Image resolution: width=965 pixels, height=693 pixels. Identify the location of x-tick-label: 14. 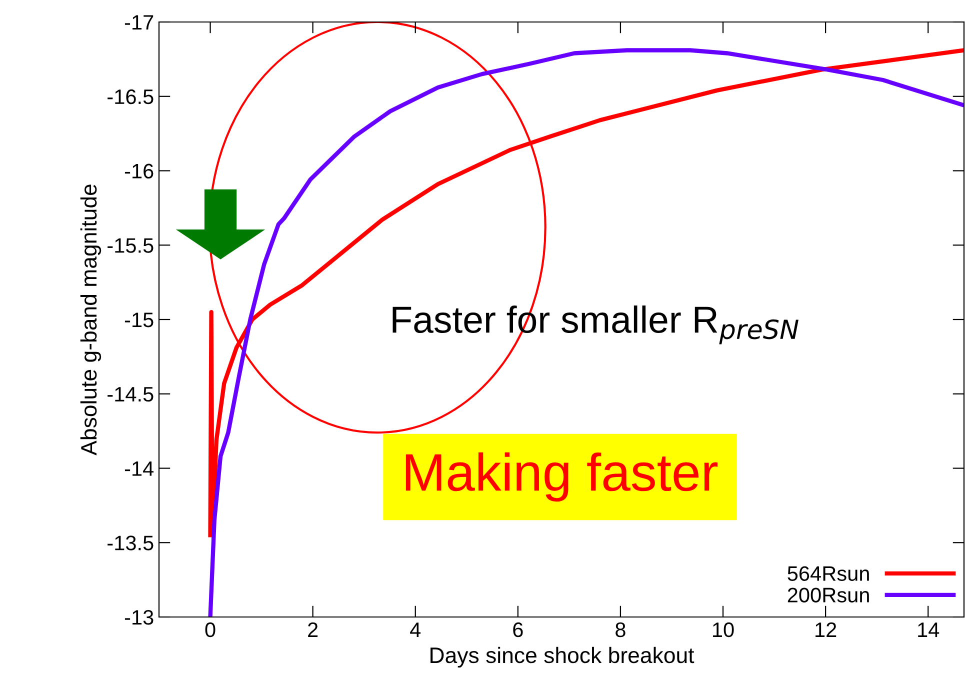
(929, 629).